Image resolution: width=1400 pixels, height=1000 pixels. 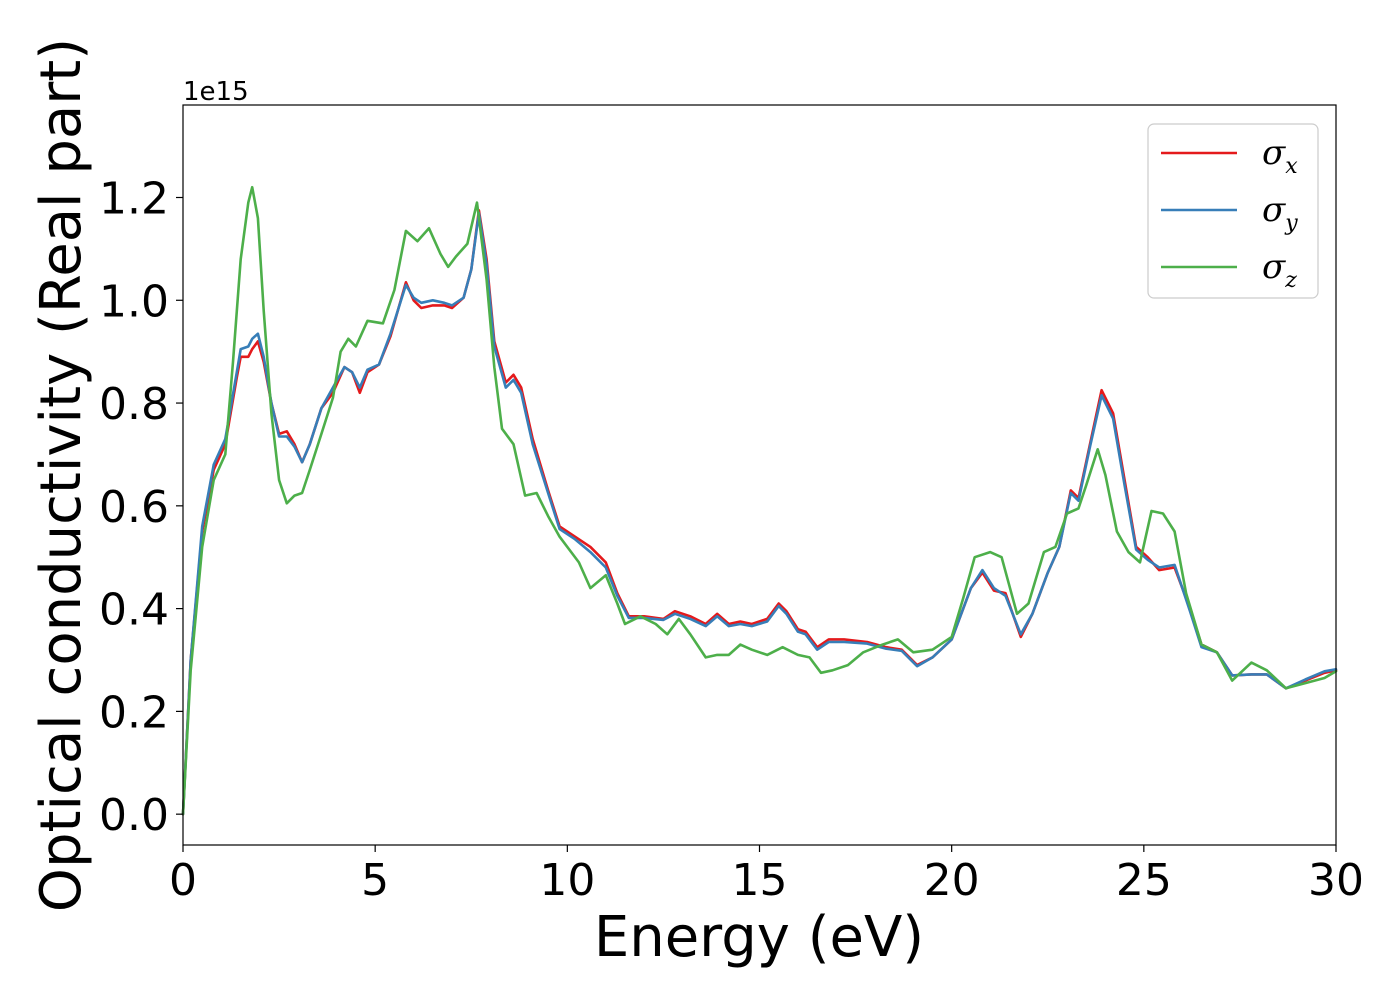 I want to click on legend-subscript: x, so click(x=1291, y=166).